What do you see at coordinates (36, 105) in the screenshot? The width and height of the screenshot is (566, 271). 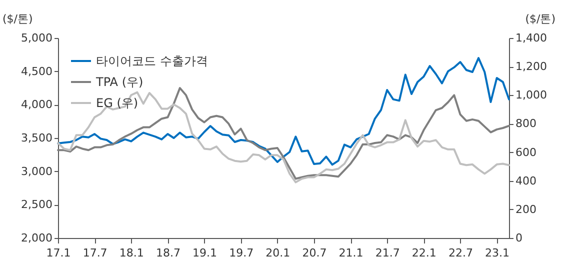 I see `y-tick-label: 4,000` at bounding box center [36, 105].